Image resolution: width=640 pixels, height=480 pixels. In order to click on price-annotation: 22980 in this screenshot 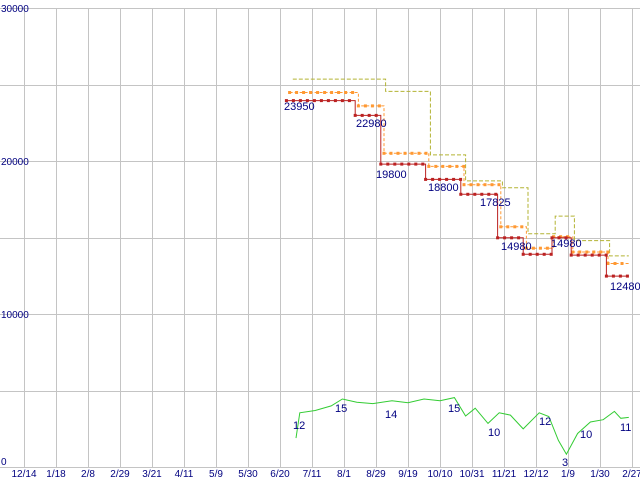, I will do `click(371, 124)`.